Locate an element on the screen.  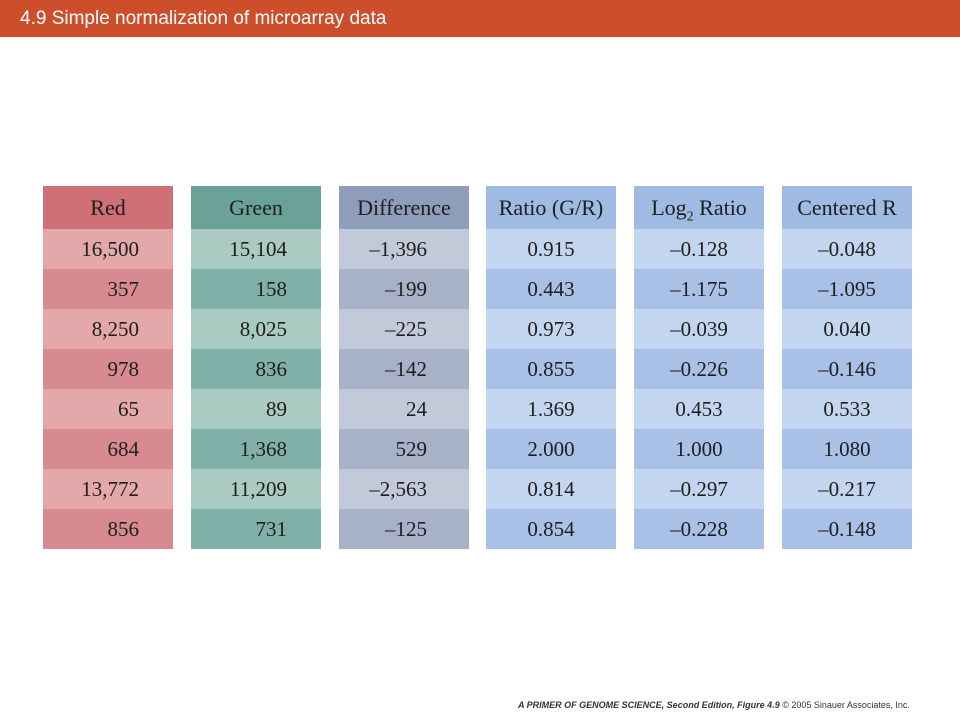
table-cell: 731 is located at coordinates (256, 529).